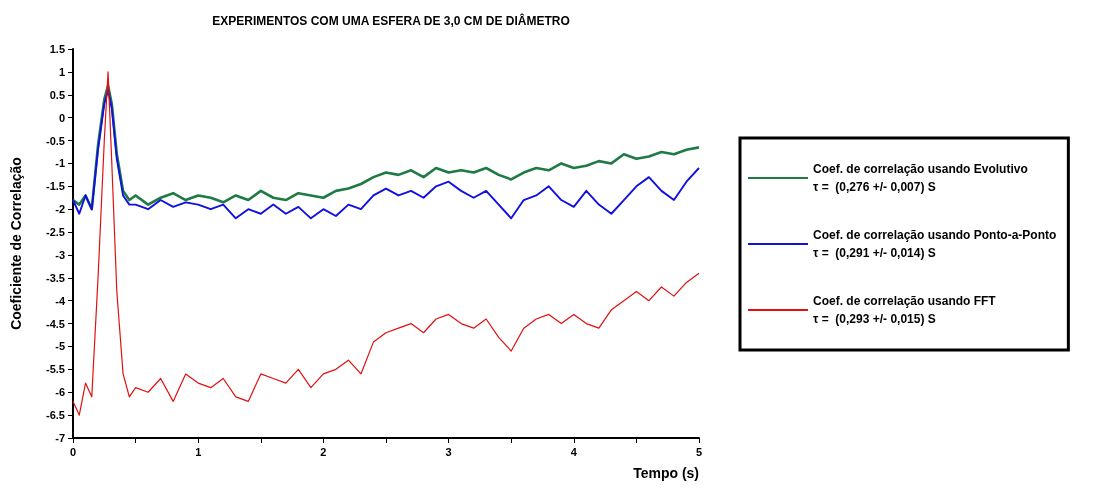 Image resolution: width=1118 pixels, height=488 pixels. I want to click on y-tick-label: -3.5, so click(55, 277).